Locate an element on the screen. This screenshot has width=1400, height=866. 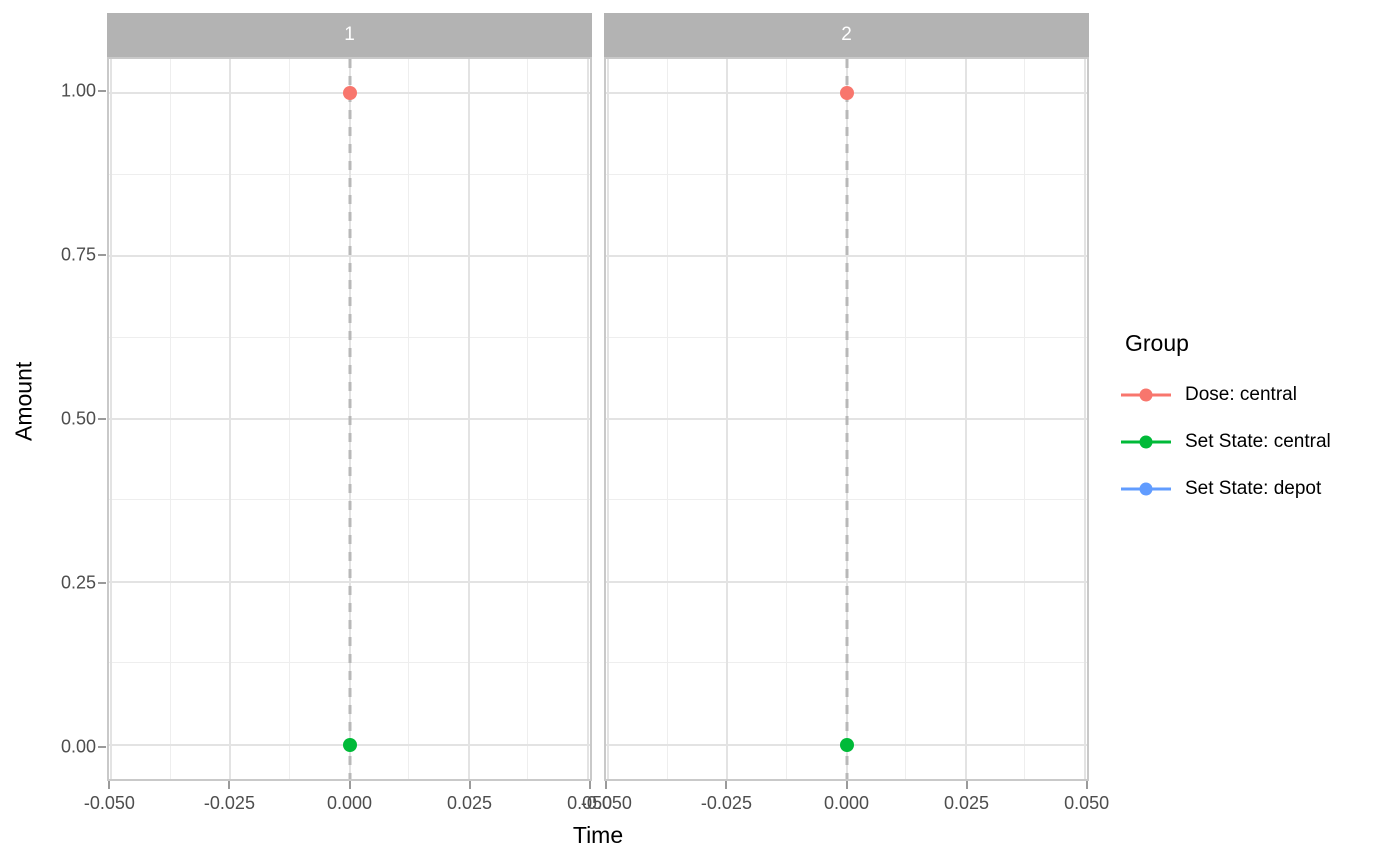
y-tick-label: 0.25 is located at coordinates (78, 582).